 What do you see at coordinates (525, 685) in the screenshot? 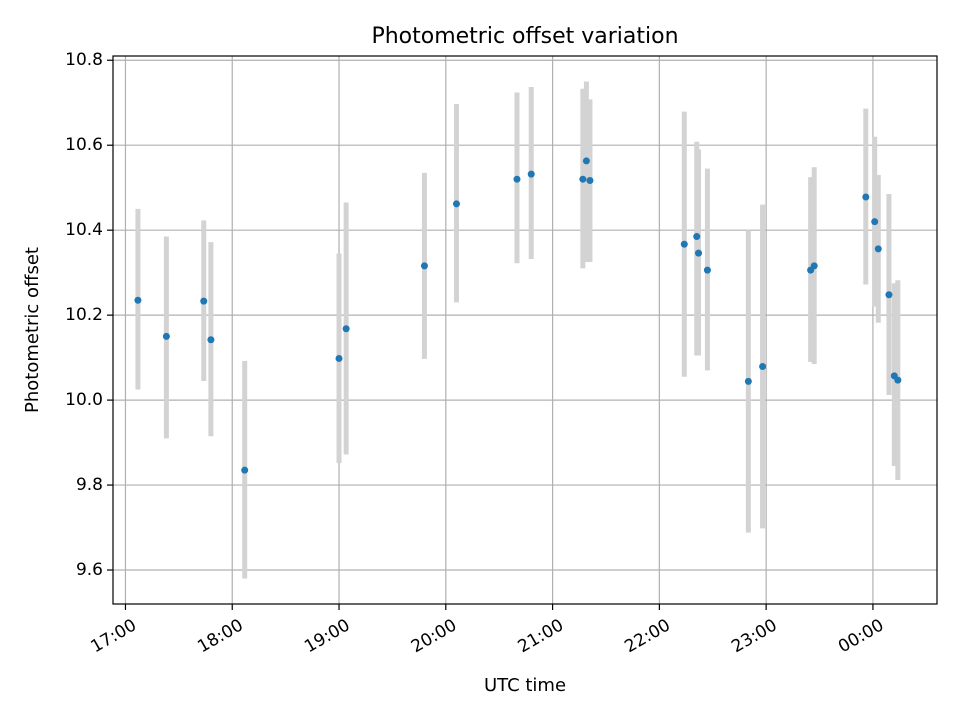
I see `x-axis-label: UTC time` at bounding box center [525, 685].